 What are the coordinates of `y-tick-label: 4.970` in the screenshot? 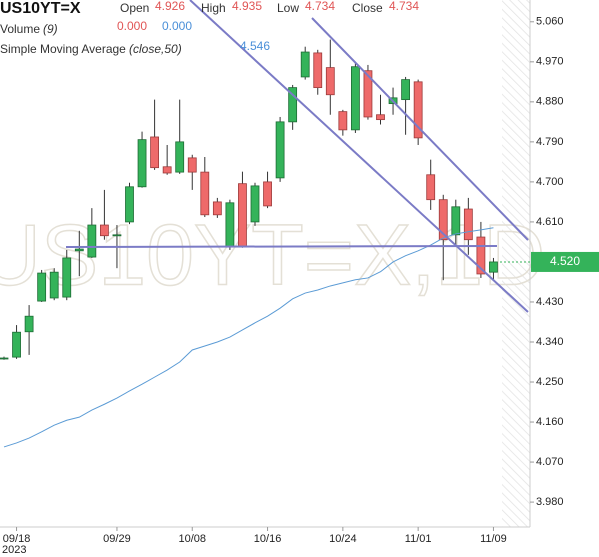 It's located at (550, 62).